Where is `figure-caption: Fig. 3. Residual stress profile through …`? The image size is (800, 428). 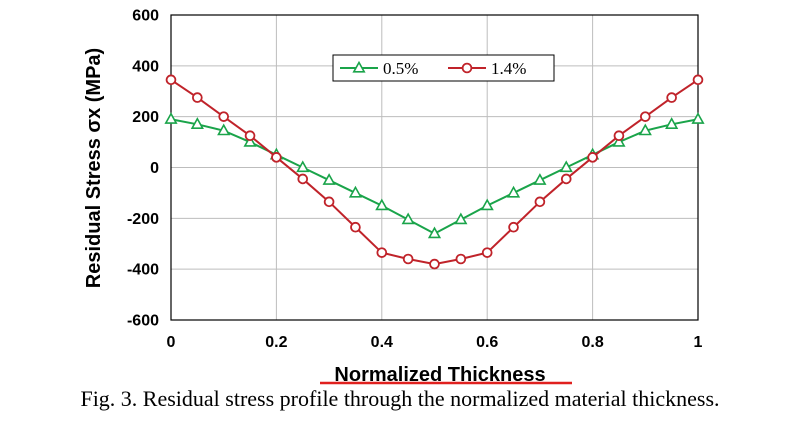
figure-caption: Fig. 3. Residual stress profile through … is located at coordinates (400, 398).